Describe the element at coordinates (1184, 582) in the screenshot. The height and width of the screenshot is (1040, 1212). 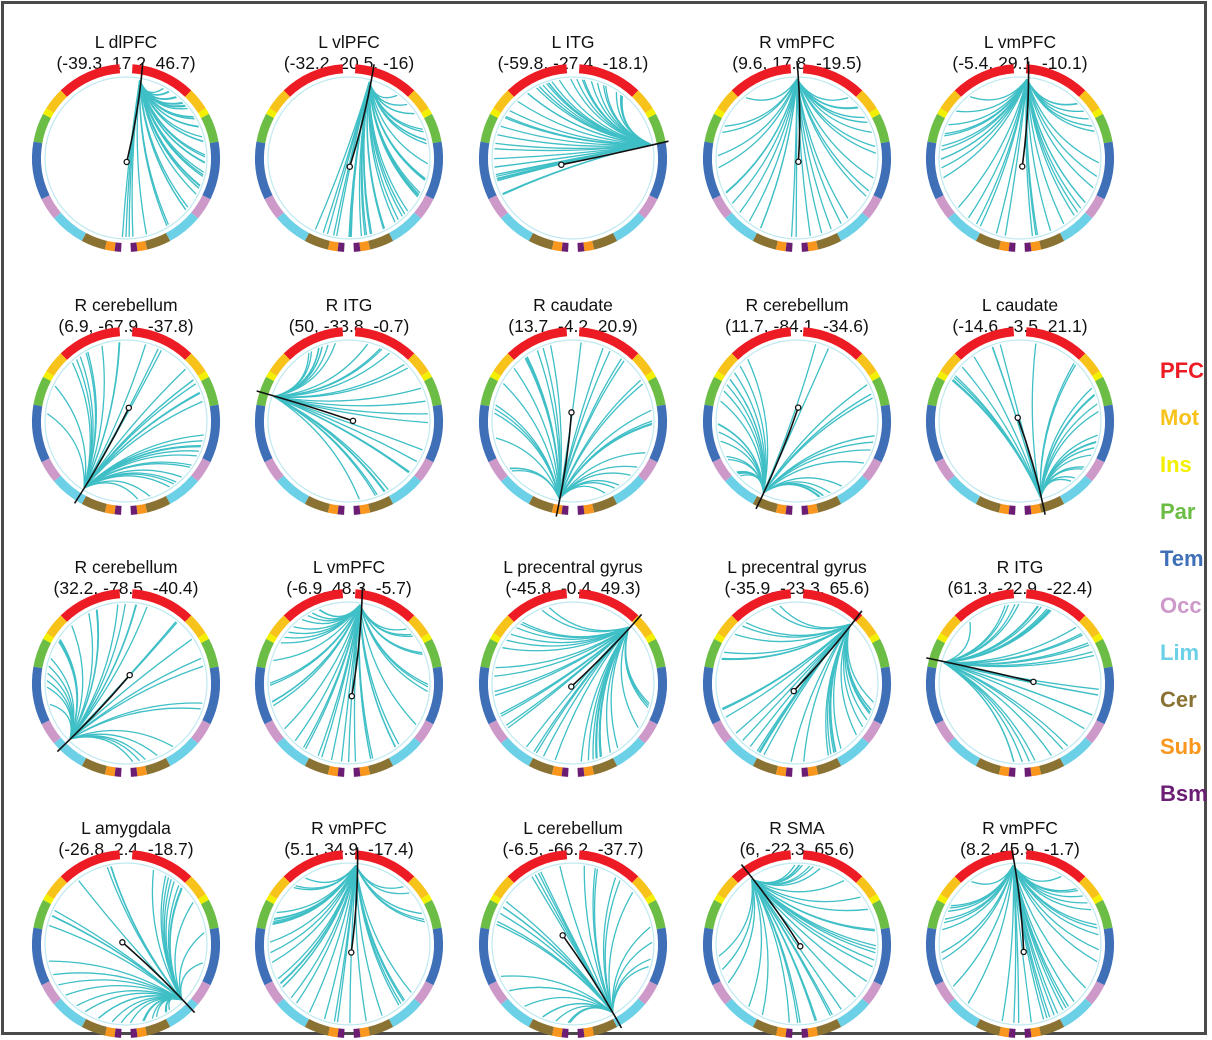
I see `region-legend: PFC Mot Ins Par Tem Occ Lim Cer Sub Bsm` at that location.